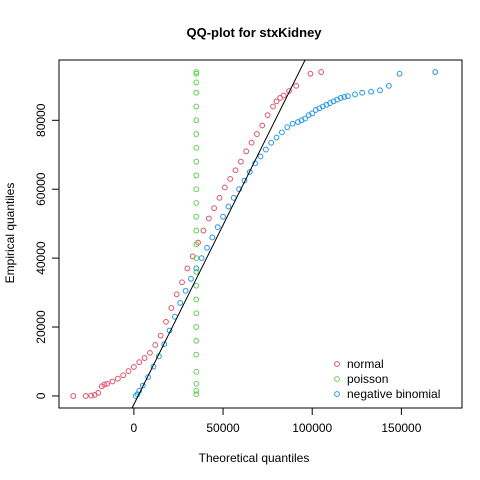  I want to click on y-tick-label: 20000, so click(41, 327).